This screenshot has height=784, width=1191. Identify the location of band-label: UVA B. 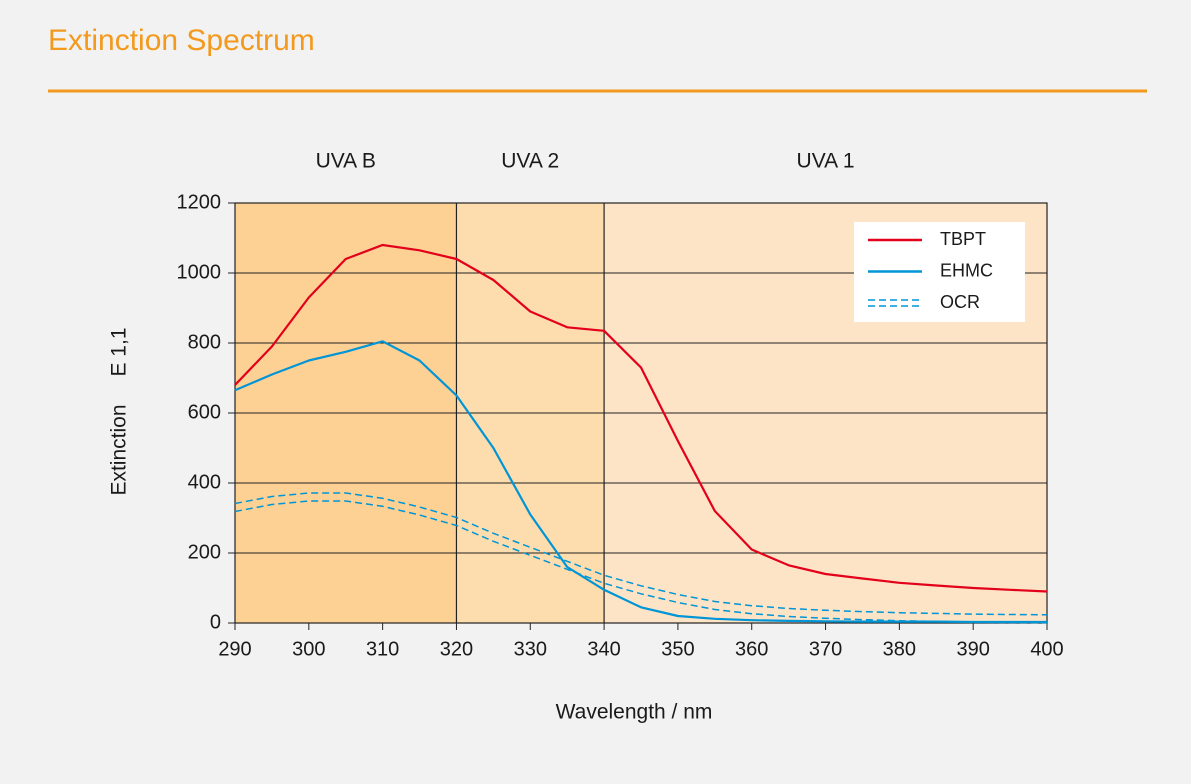
(346, 161).